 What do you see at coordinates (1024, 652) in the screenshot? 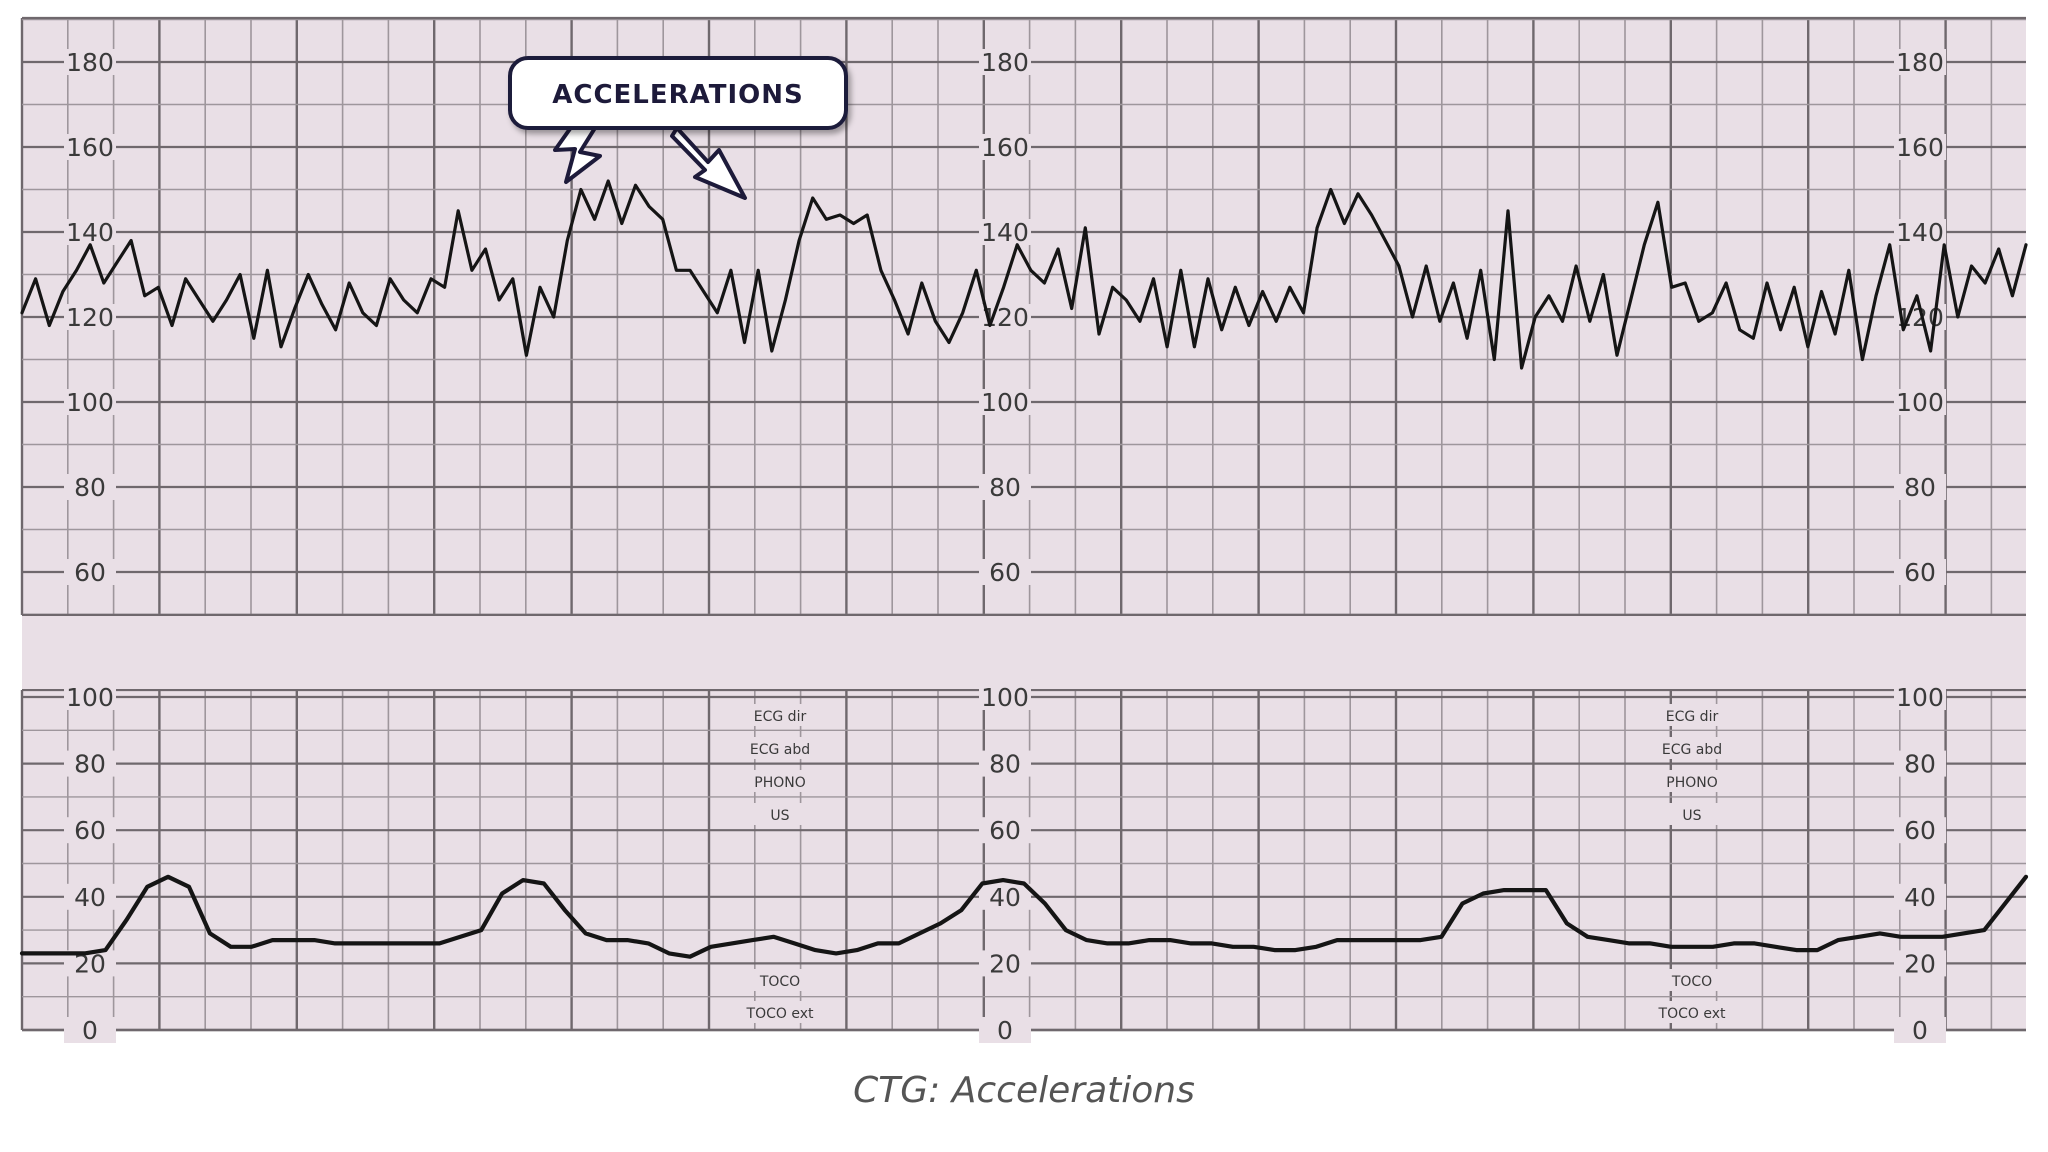
I see `panel-gap` at bounding box center [1024, 652].